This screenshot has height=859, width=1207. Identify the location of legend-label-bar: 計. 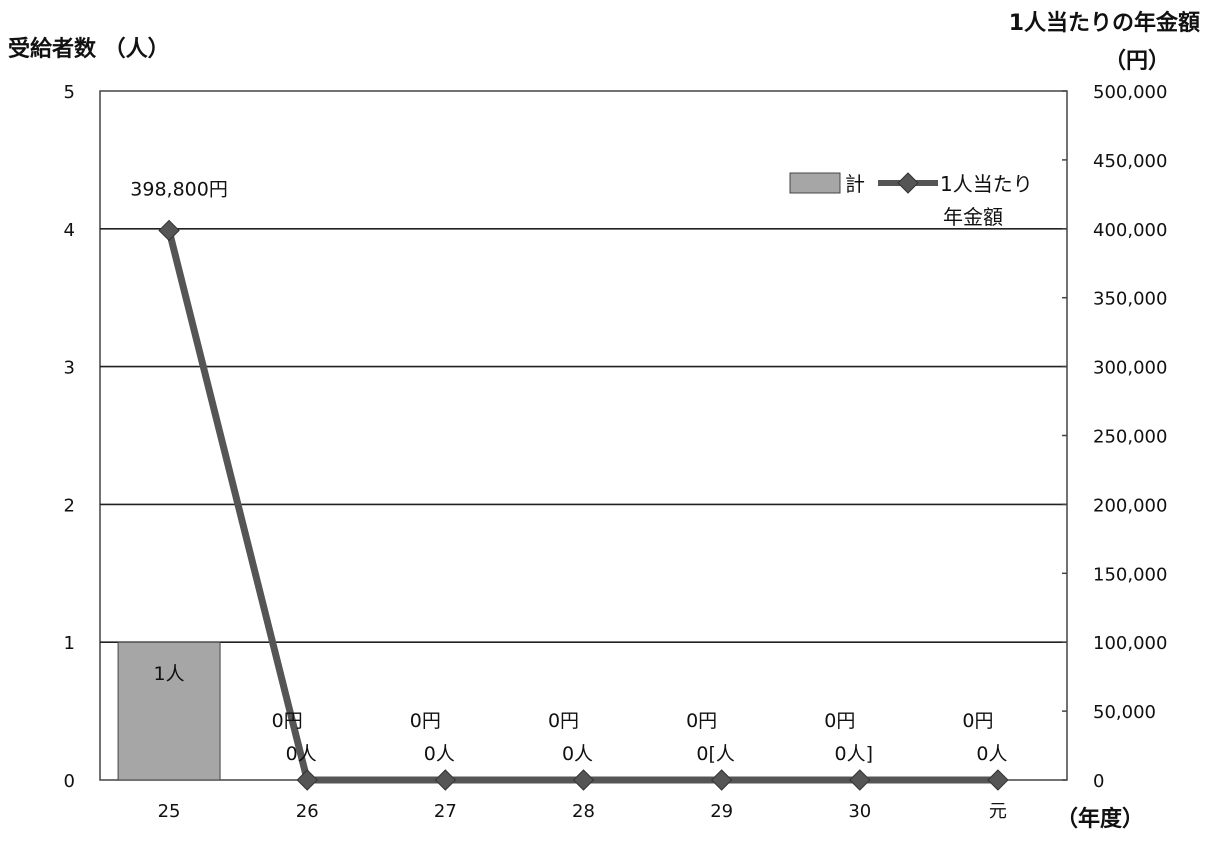
(855, 184).